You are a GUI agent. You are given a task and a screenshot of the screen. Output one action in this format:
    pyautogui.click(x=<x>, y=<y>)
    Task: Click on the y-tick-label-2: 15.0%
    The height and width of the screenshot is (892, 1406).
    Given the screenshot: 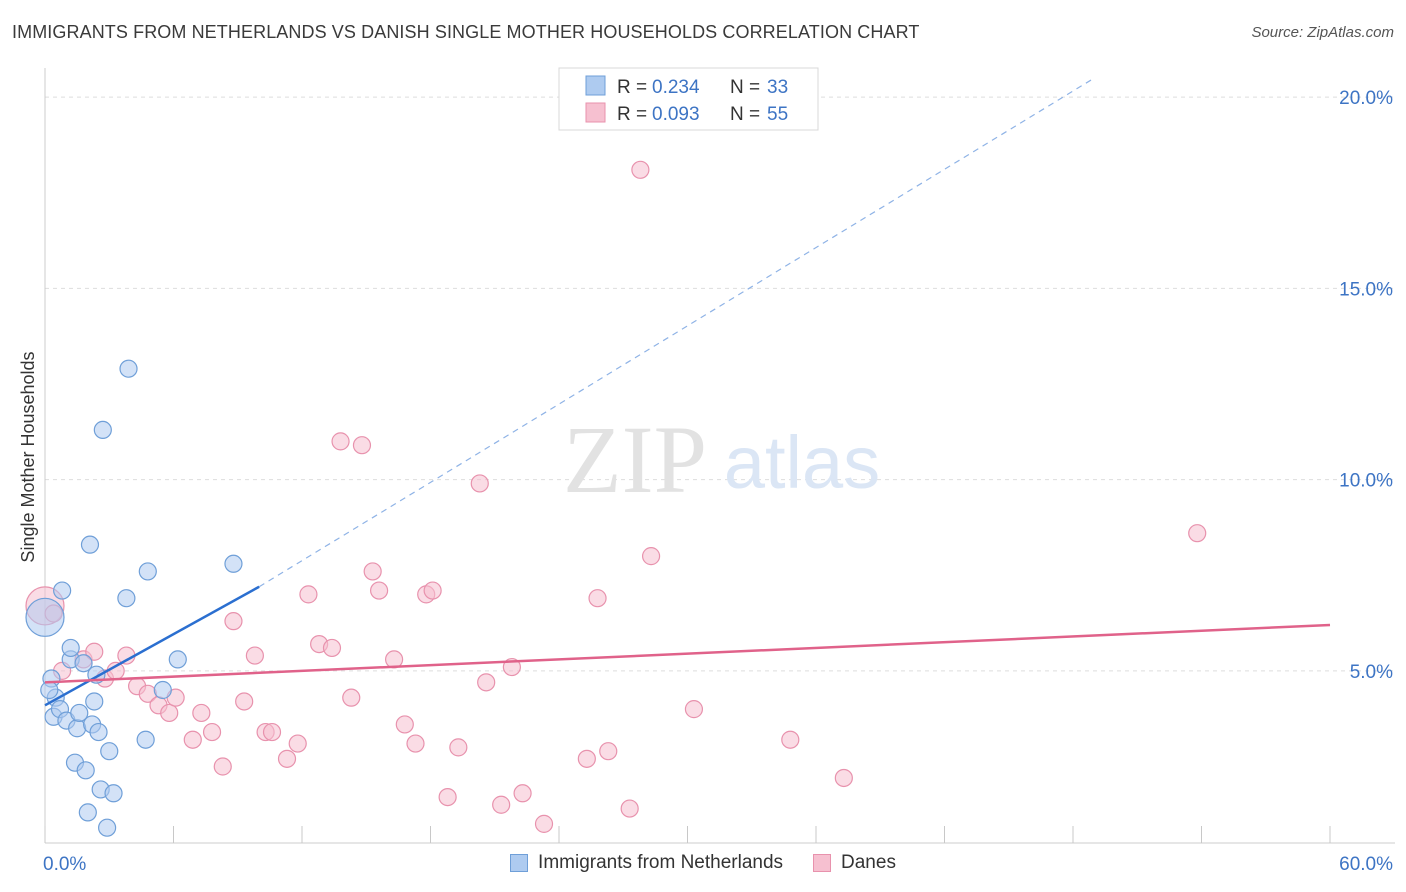 What is the action you would take?
    pyautogui.click(x=1366, y=289)
    